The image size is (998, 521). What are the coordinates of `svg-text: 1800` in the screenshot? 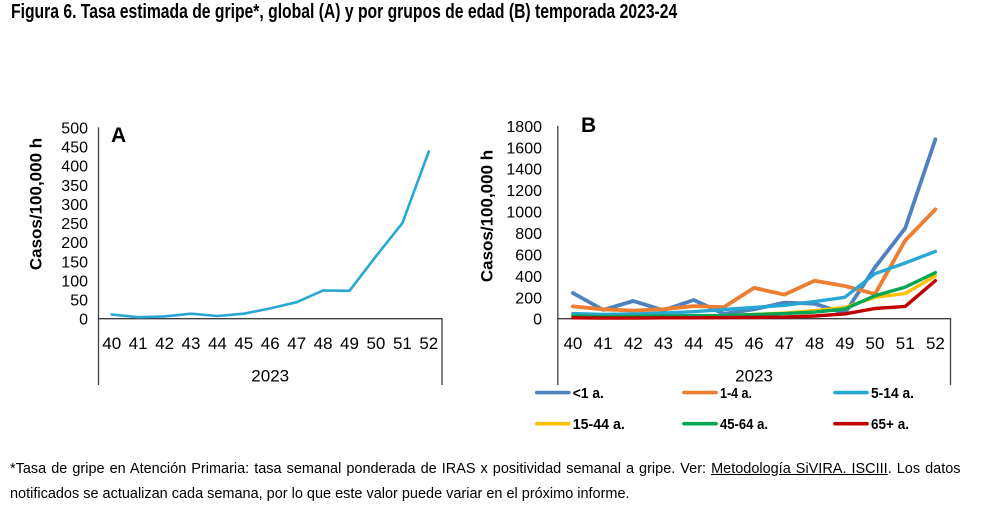 It's located at (524, 127).